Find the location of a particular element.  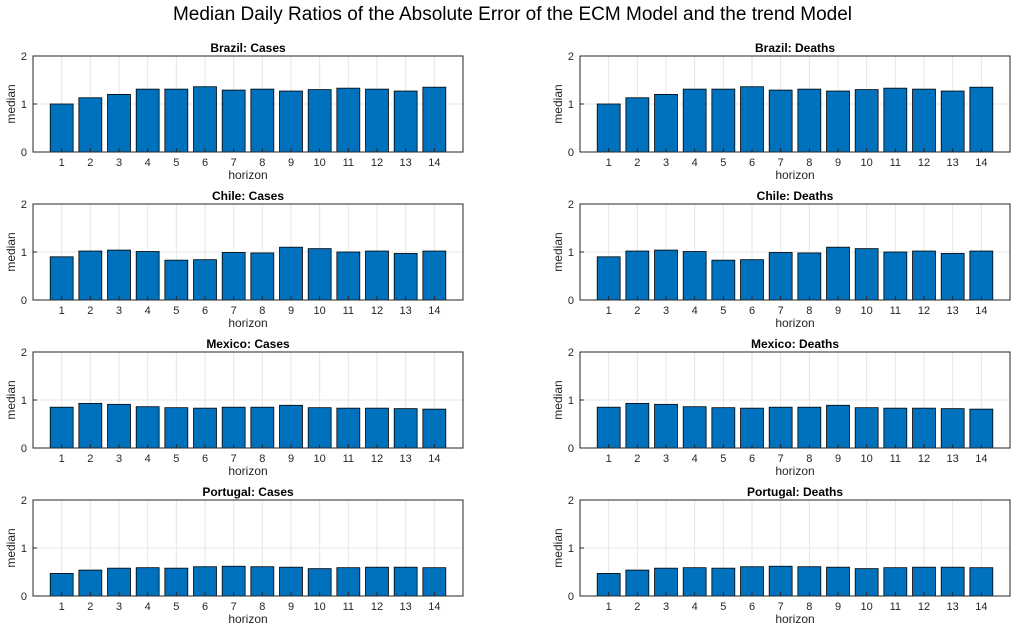

y-tick-label: 0 is located at coordinates (571, 153).